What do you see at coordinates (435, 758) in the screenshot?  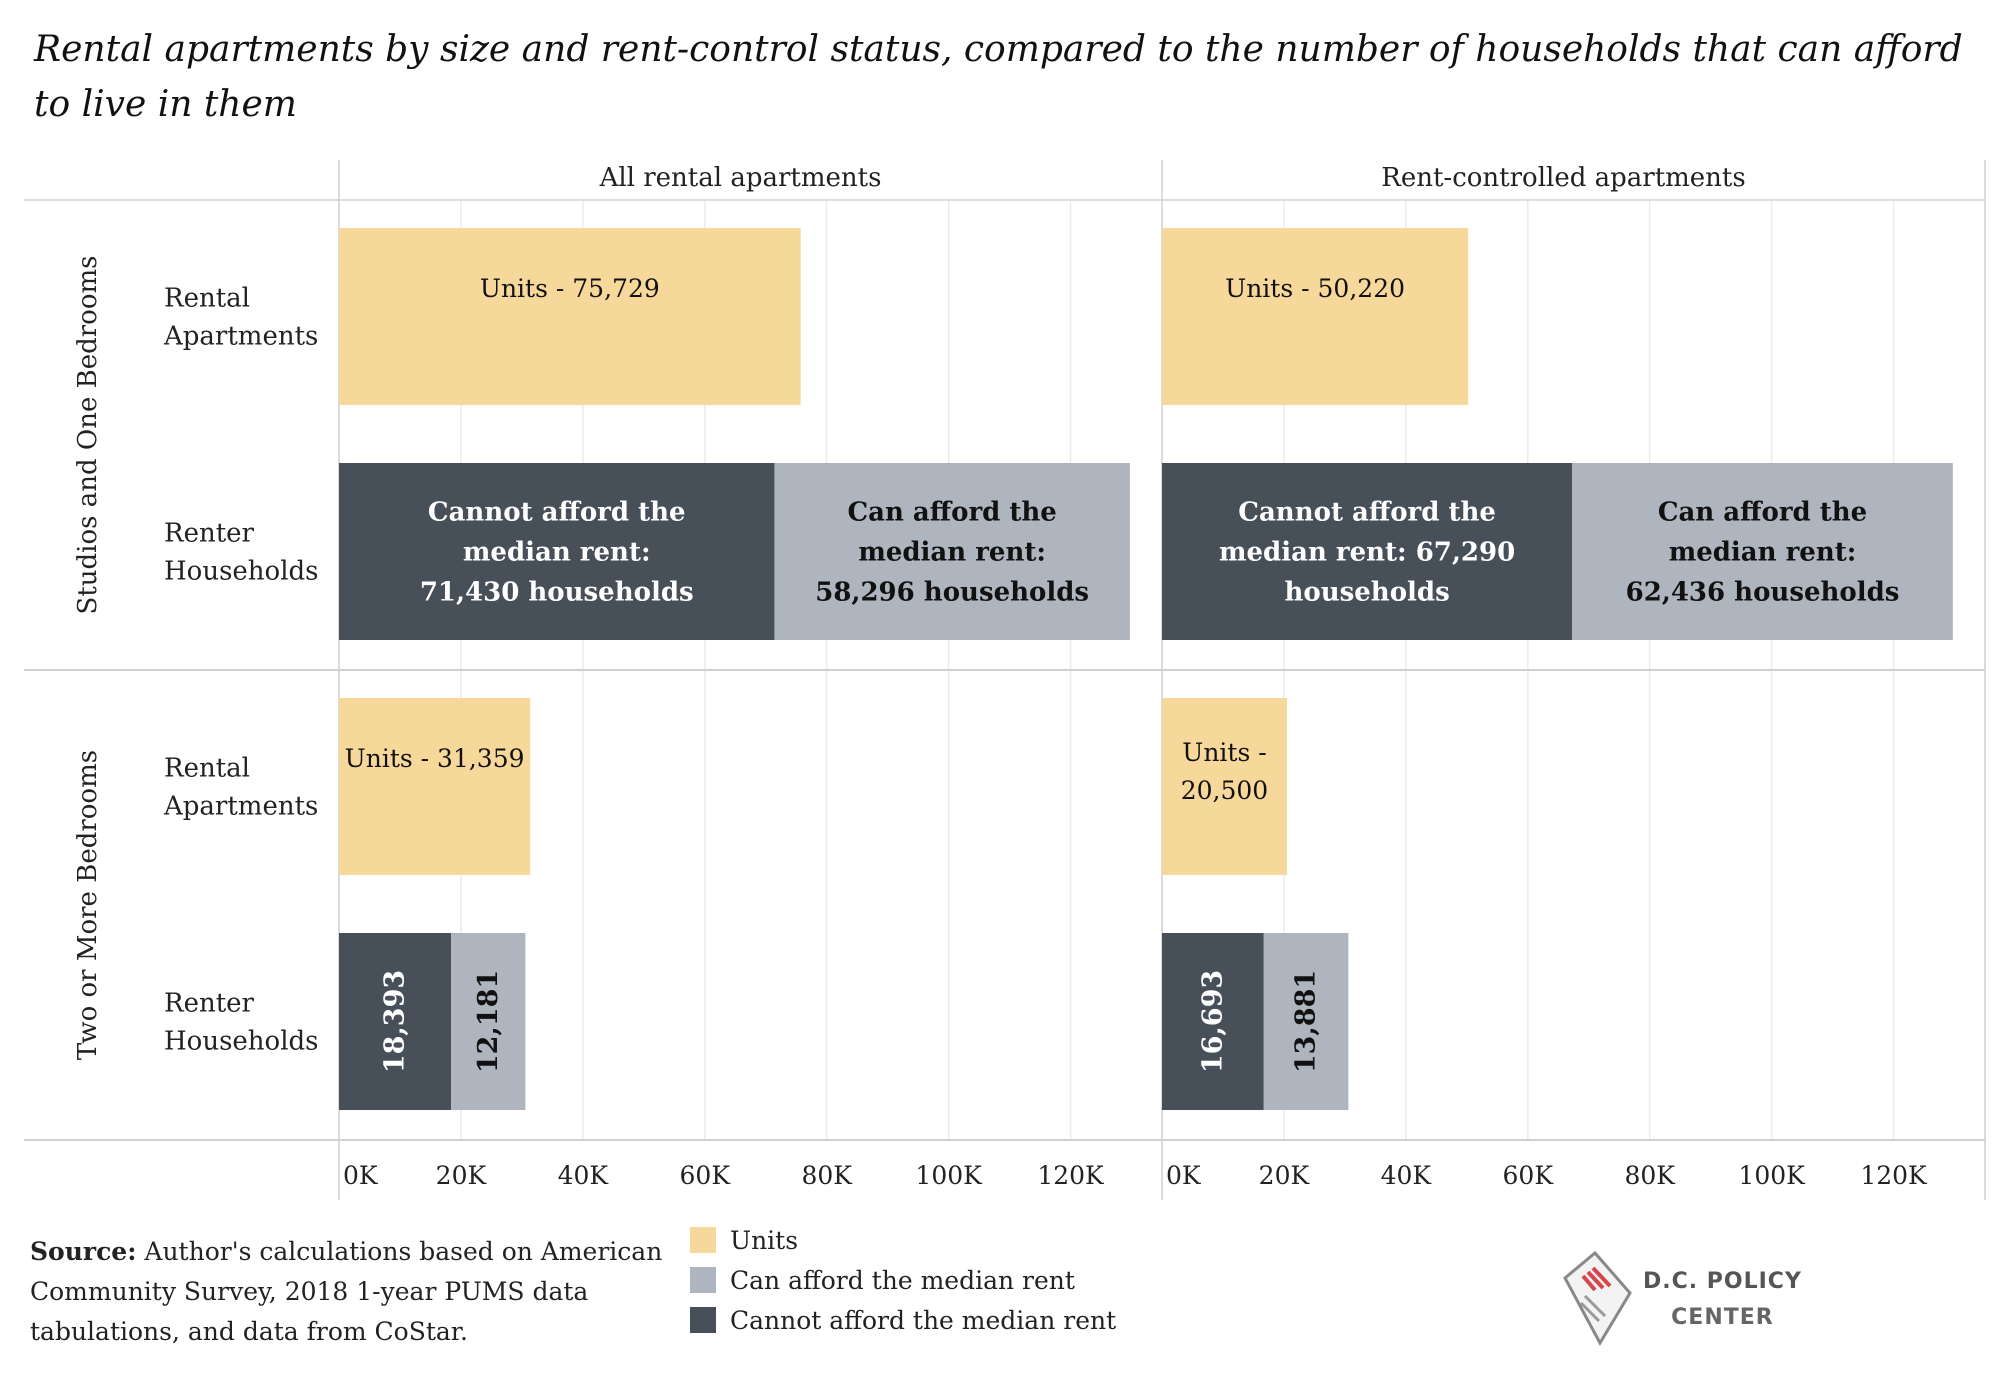 I see `data-label: Units - 31,359` at bounding box center [435, 758].